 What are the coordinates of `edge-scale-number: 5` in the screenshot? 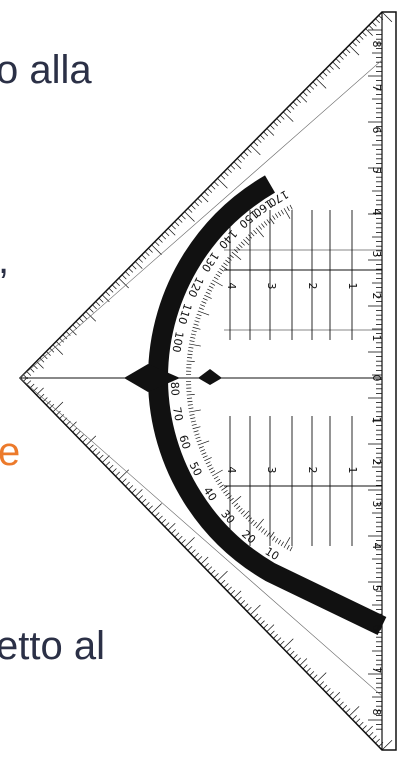 It's located at (376, 588).